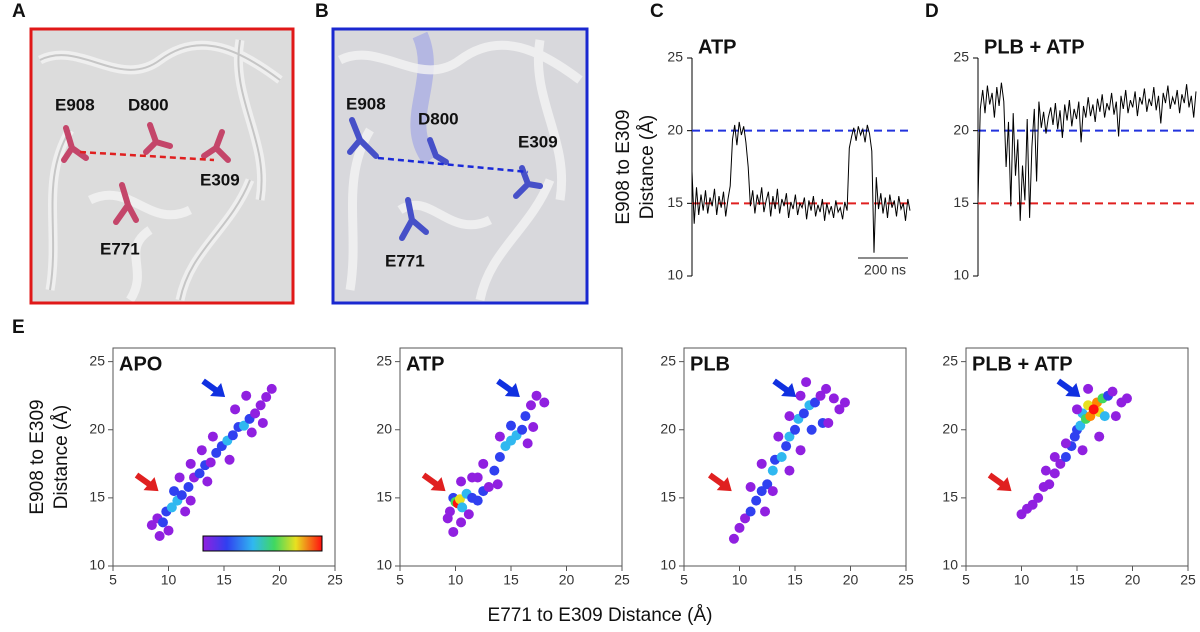 This screenshot has height=632, width=1200. What do you see at coordinates (37, 456) in the screenshot?
I see `y-axis-label: E908 to E309` at bounding box center [37, 456].